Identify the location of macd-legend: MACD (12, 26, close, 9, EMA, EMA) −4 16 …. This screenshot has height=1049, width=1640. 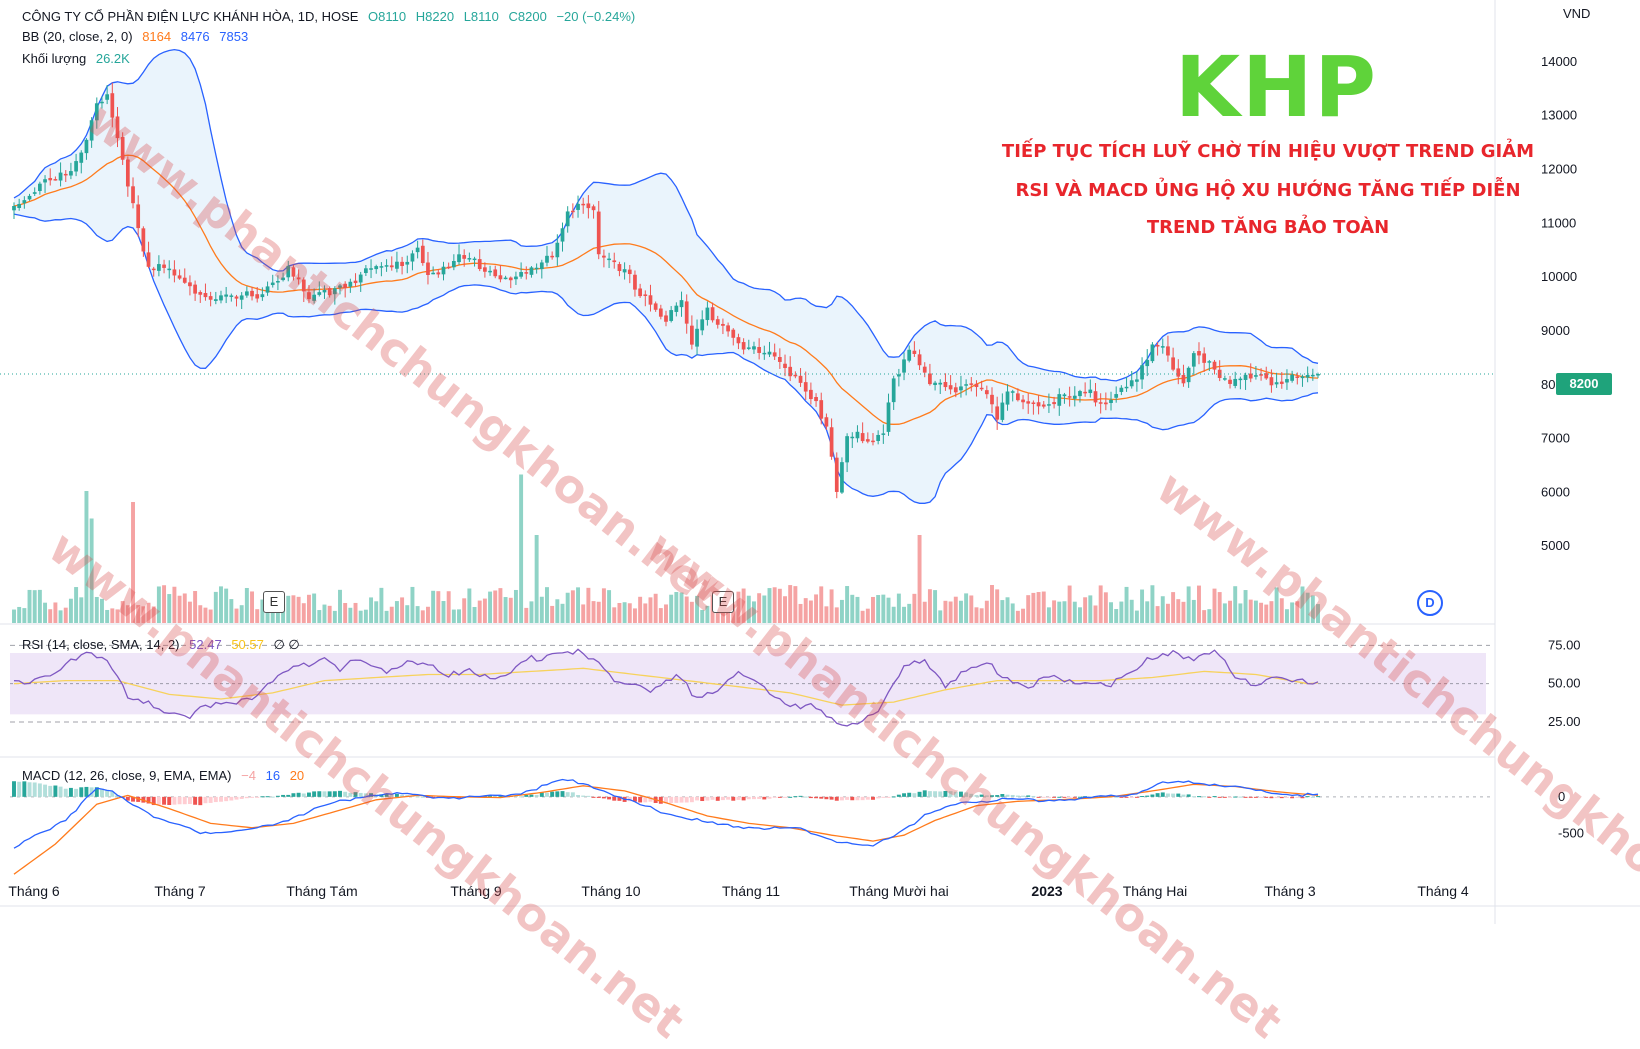
(166, 775).